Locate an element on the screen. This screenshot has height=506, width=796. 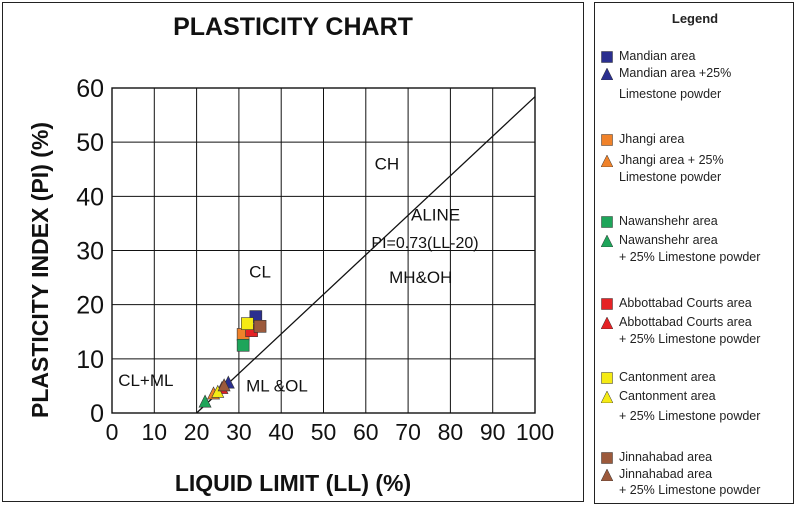
y-tick-label: 30 is located at coordinates (90, 252).